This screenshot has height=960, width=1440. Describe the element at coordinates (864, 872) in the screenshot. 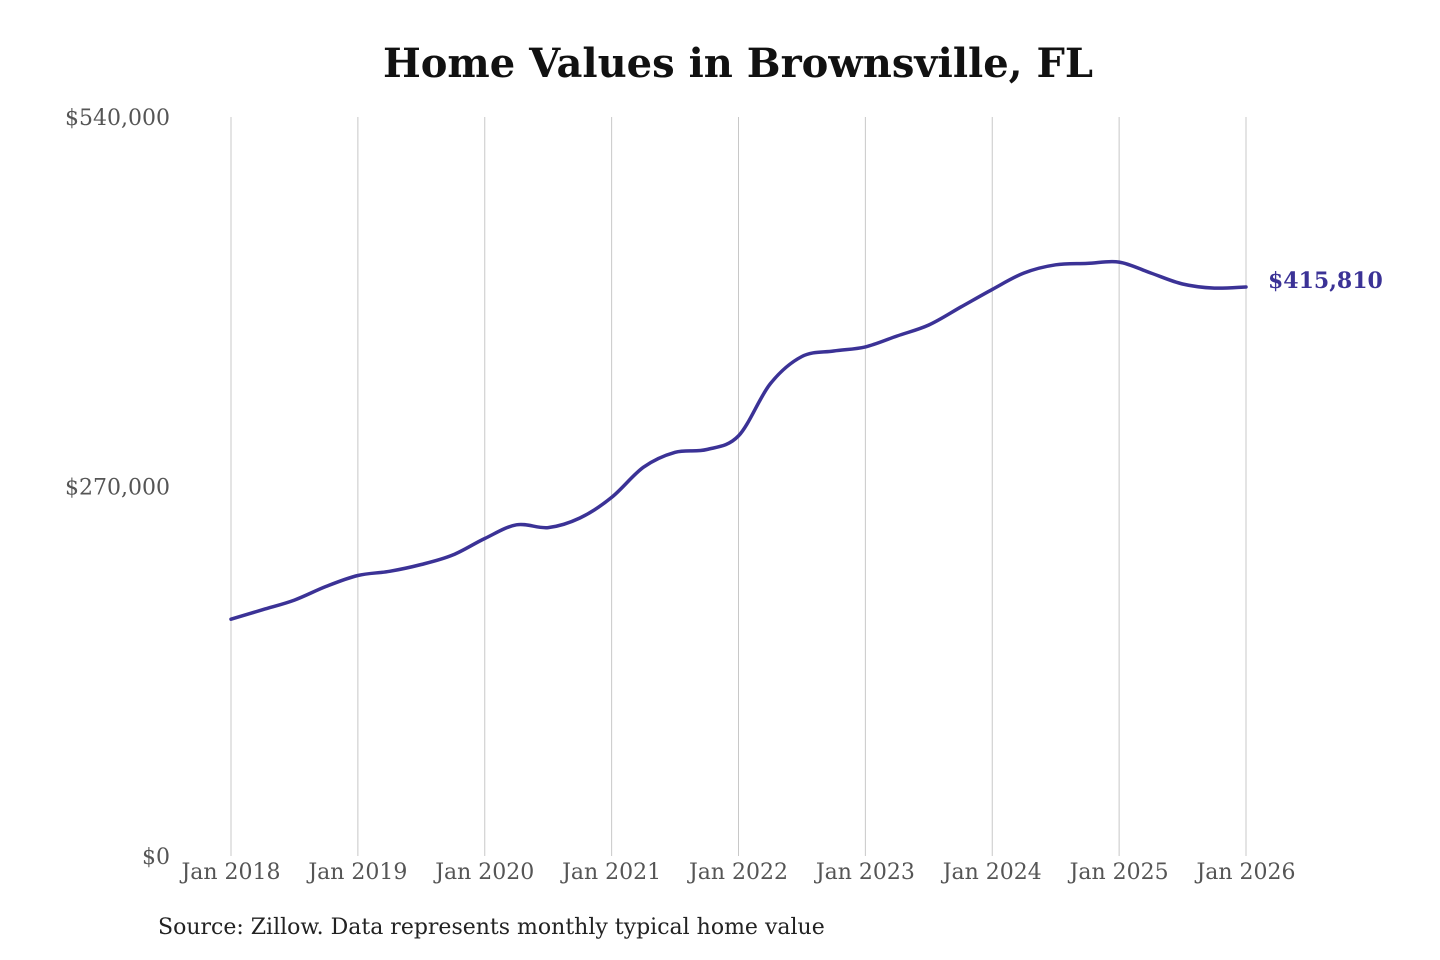

I see `x-tick-label: Jan 2023` at that location.